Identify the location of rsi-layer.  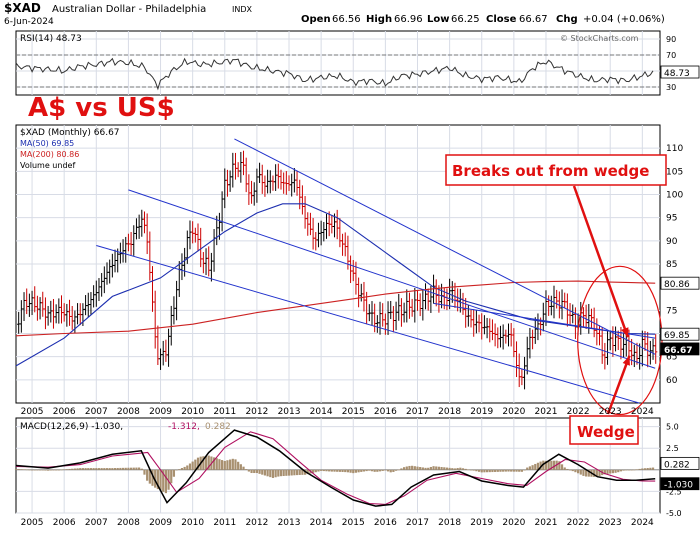
(334, 74).